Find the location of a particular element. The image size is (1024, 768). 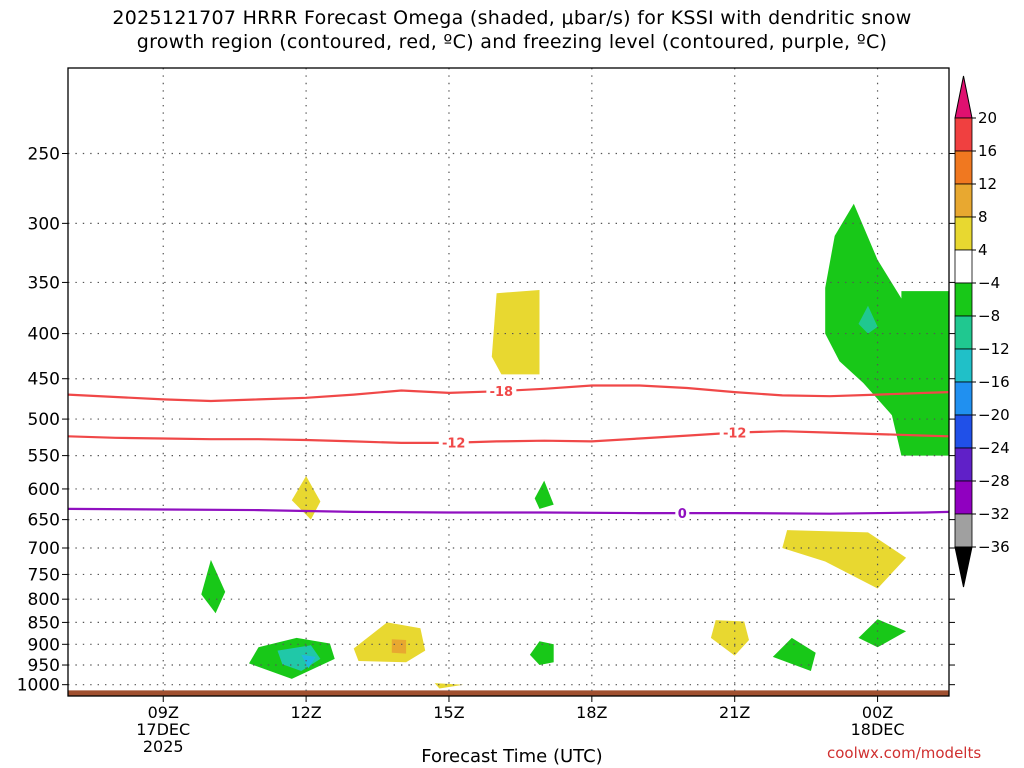

y-tick-label-450: 450 is located at coordinates (44, 380).